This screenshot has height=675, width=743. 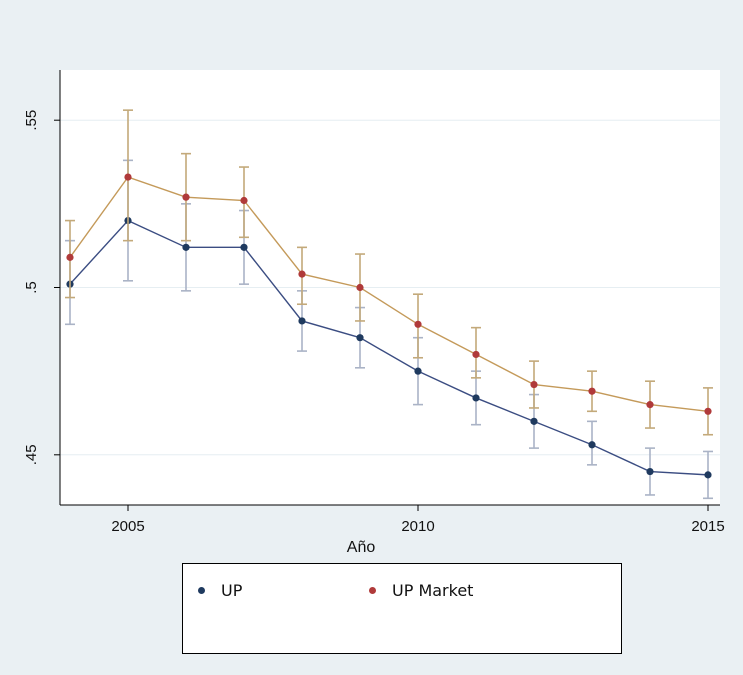 I want to click on point-up-market-2013, so click(x=592, y=391).